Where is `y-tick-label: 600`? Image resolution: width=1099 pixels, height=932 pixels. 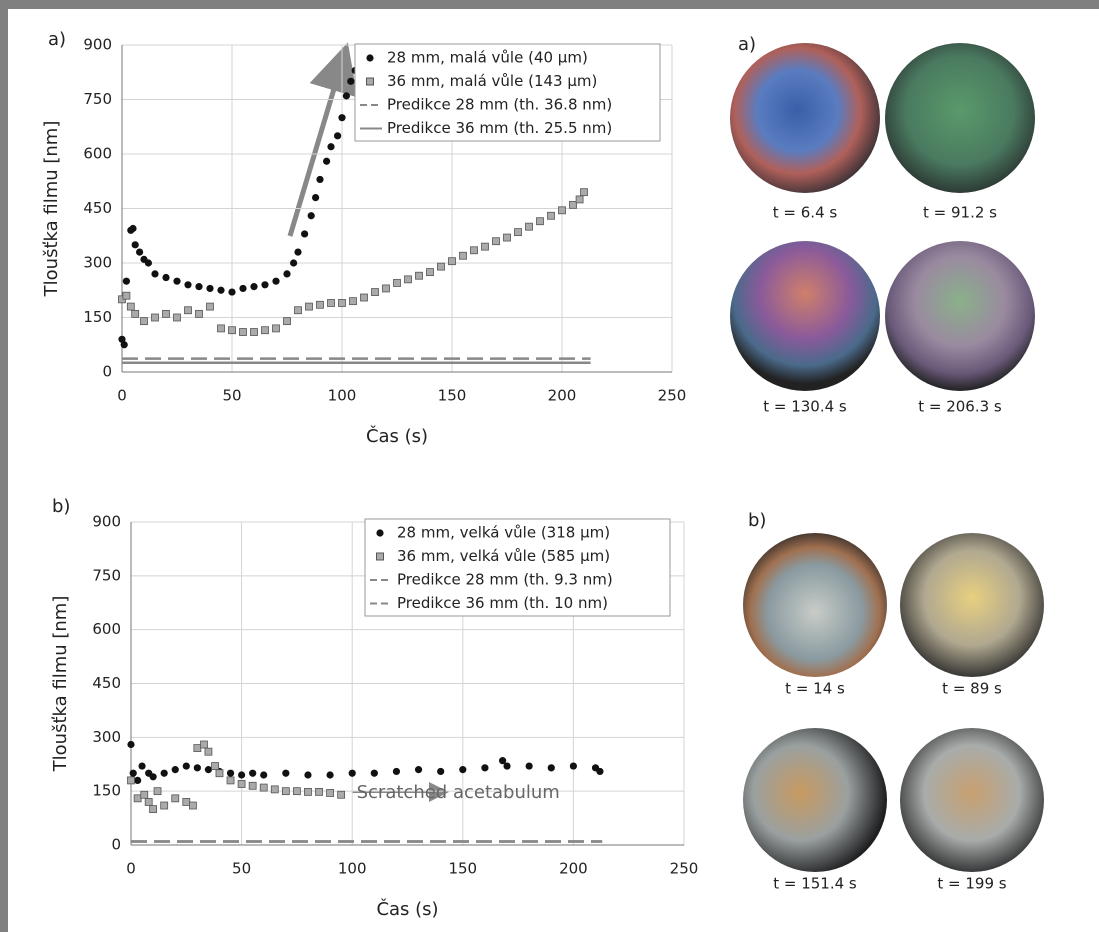 y-tick-label: 600 is located at coordinates (106, 629).